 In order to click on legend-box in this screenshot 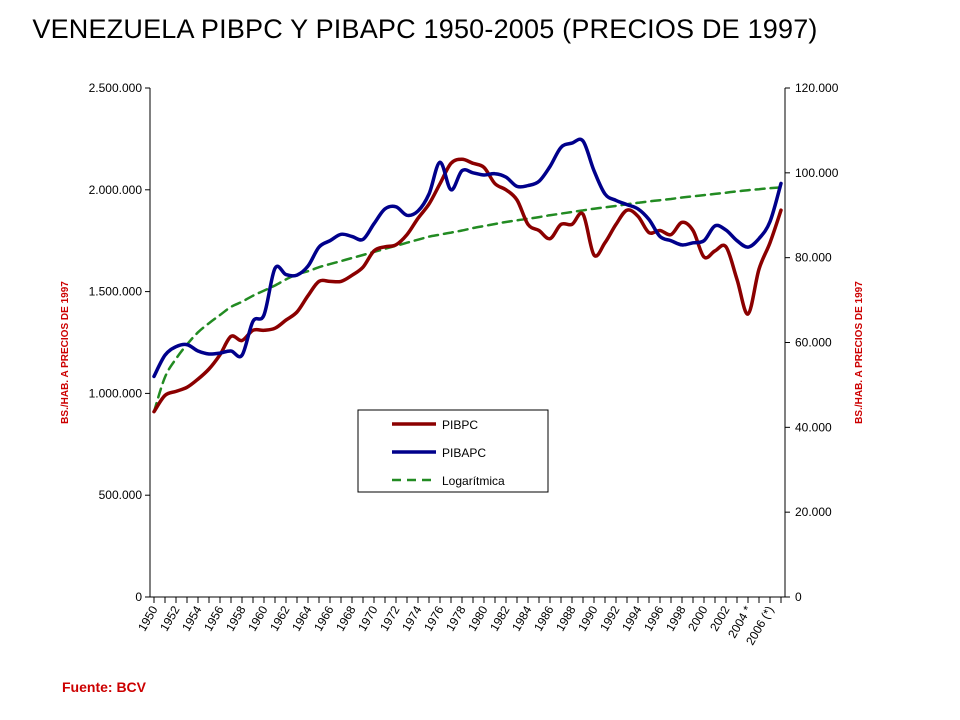, I will do `click(453, 451)`.